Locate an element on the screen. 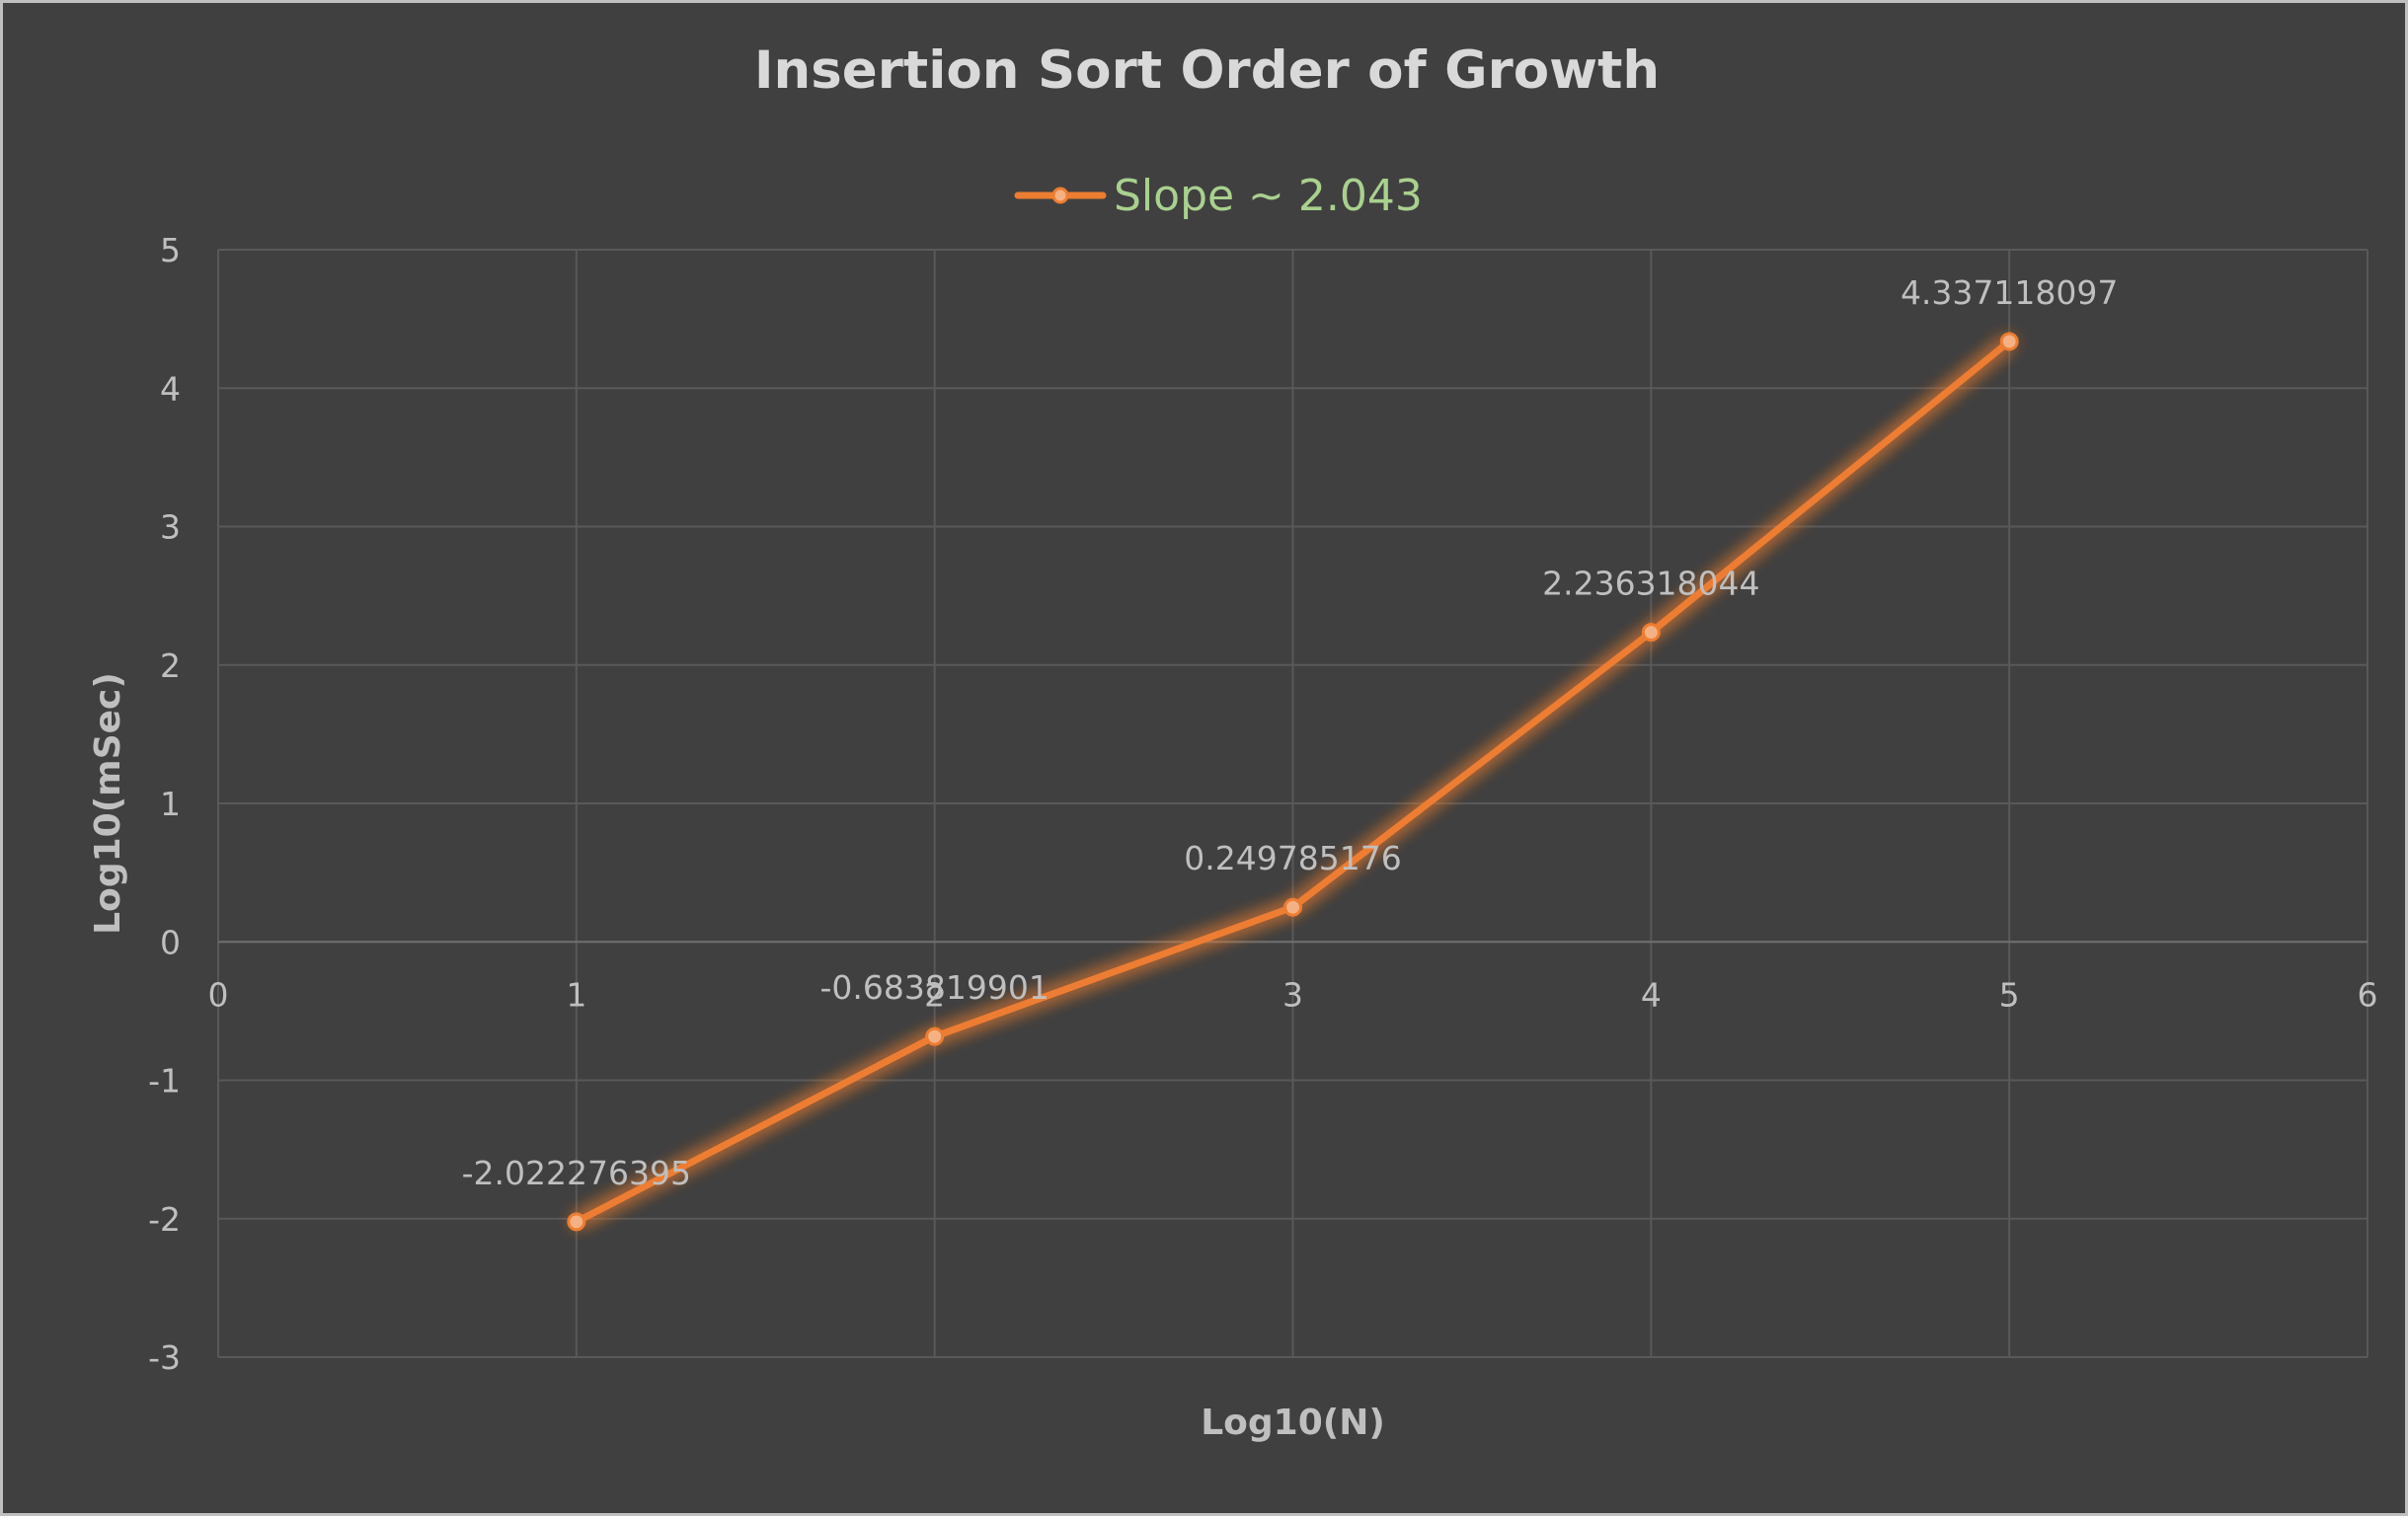  y-tick-label: -3 is located at coordinates (164, 1357).